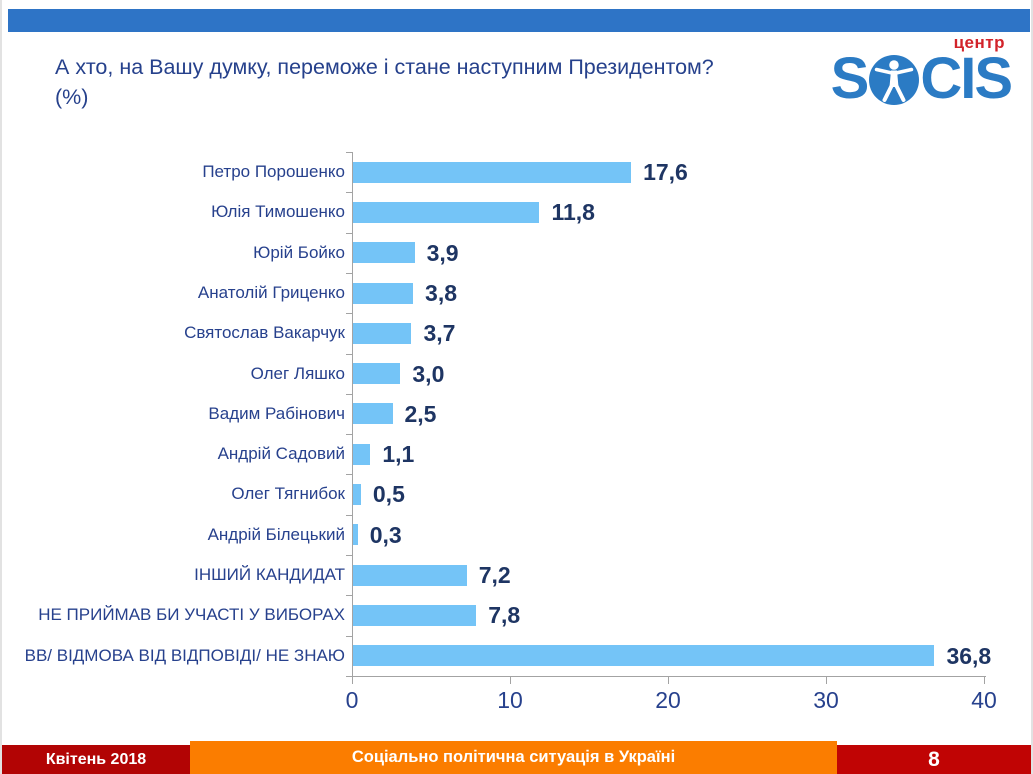 The width and height of the screenshot is (1033, 774). What do you see at coordinates (504, 615) in the screenshot?
I see `value-label: 7,8` at bounding box center [504, 615].